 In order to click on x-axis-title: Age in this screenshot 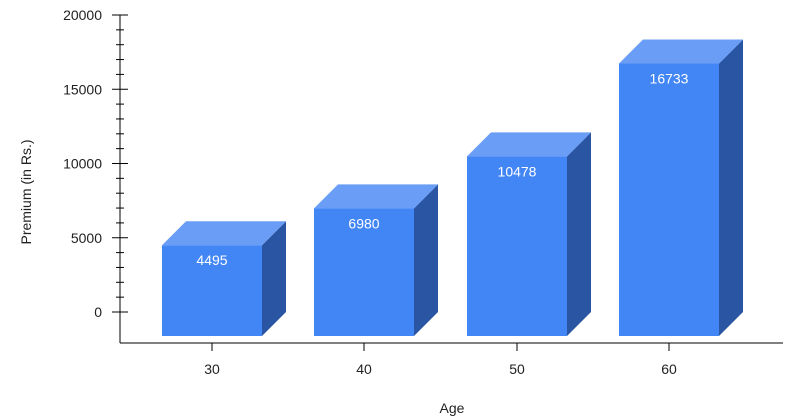, I will do `click(452, 408)`.